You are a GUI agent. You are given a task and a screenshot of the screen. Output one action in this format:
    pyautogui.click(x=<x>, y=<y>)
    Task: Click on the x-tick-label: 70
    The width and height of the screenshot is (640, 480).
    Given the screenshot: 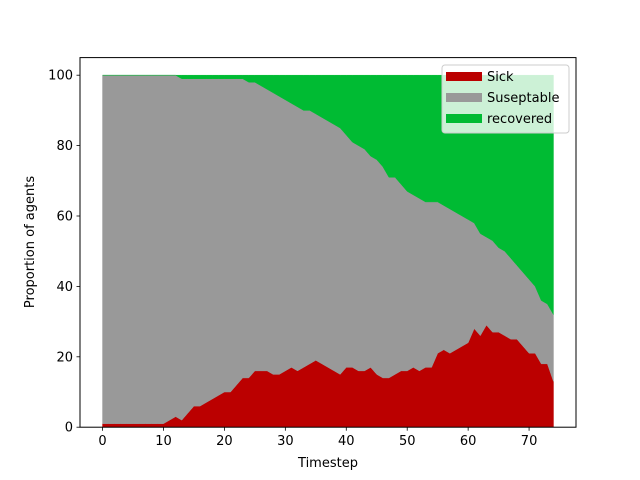 What is the action you would take?
    pyautogui.click(x=529, y=441)
    